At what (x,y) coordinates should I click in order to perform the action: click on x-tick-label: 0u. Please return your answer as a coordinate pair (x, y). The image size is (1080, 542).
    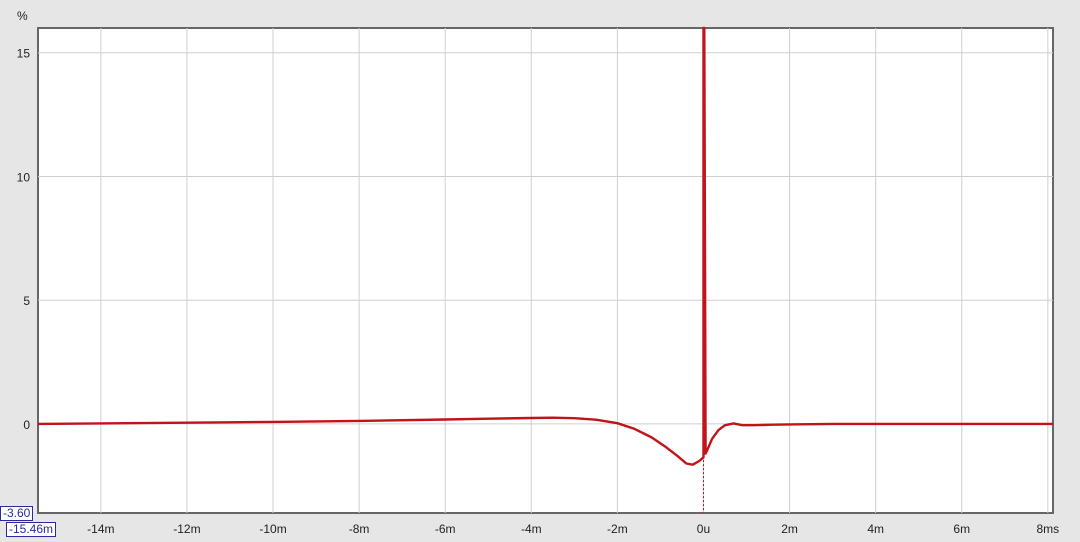
    Looking at the image, I should click on (703, 529).